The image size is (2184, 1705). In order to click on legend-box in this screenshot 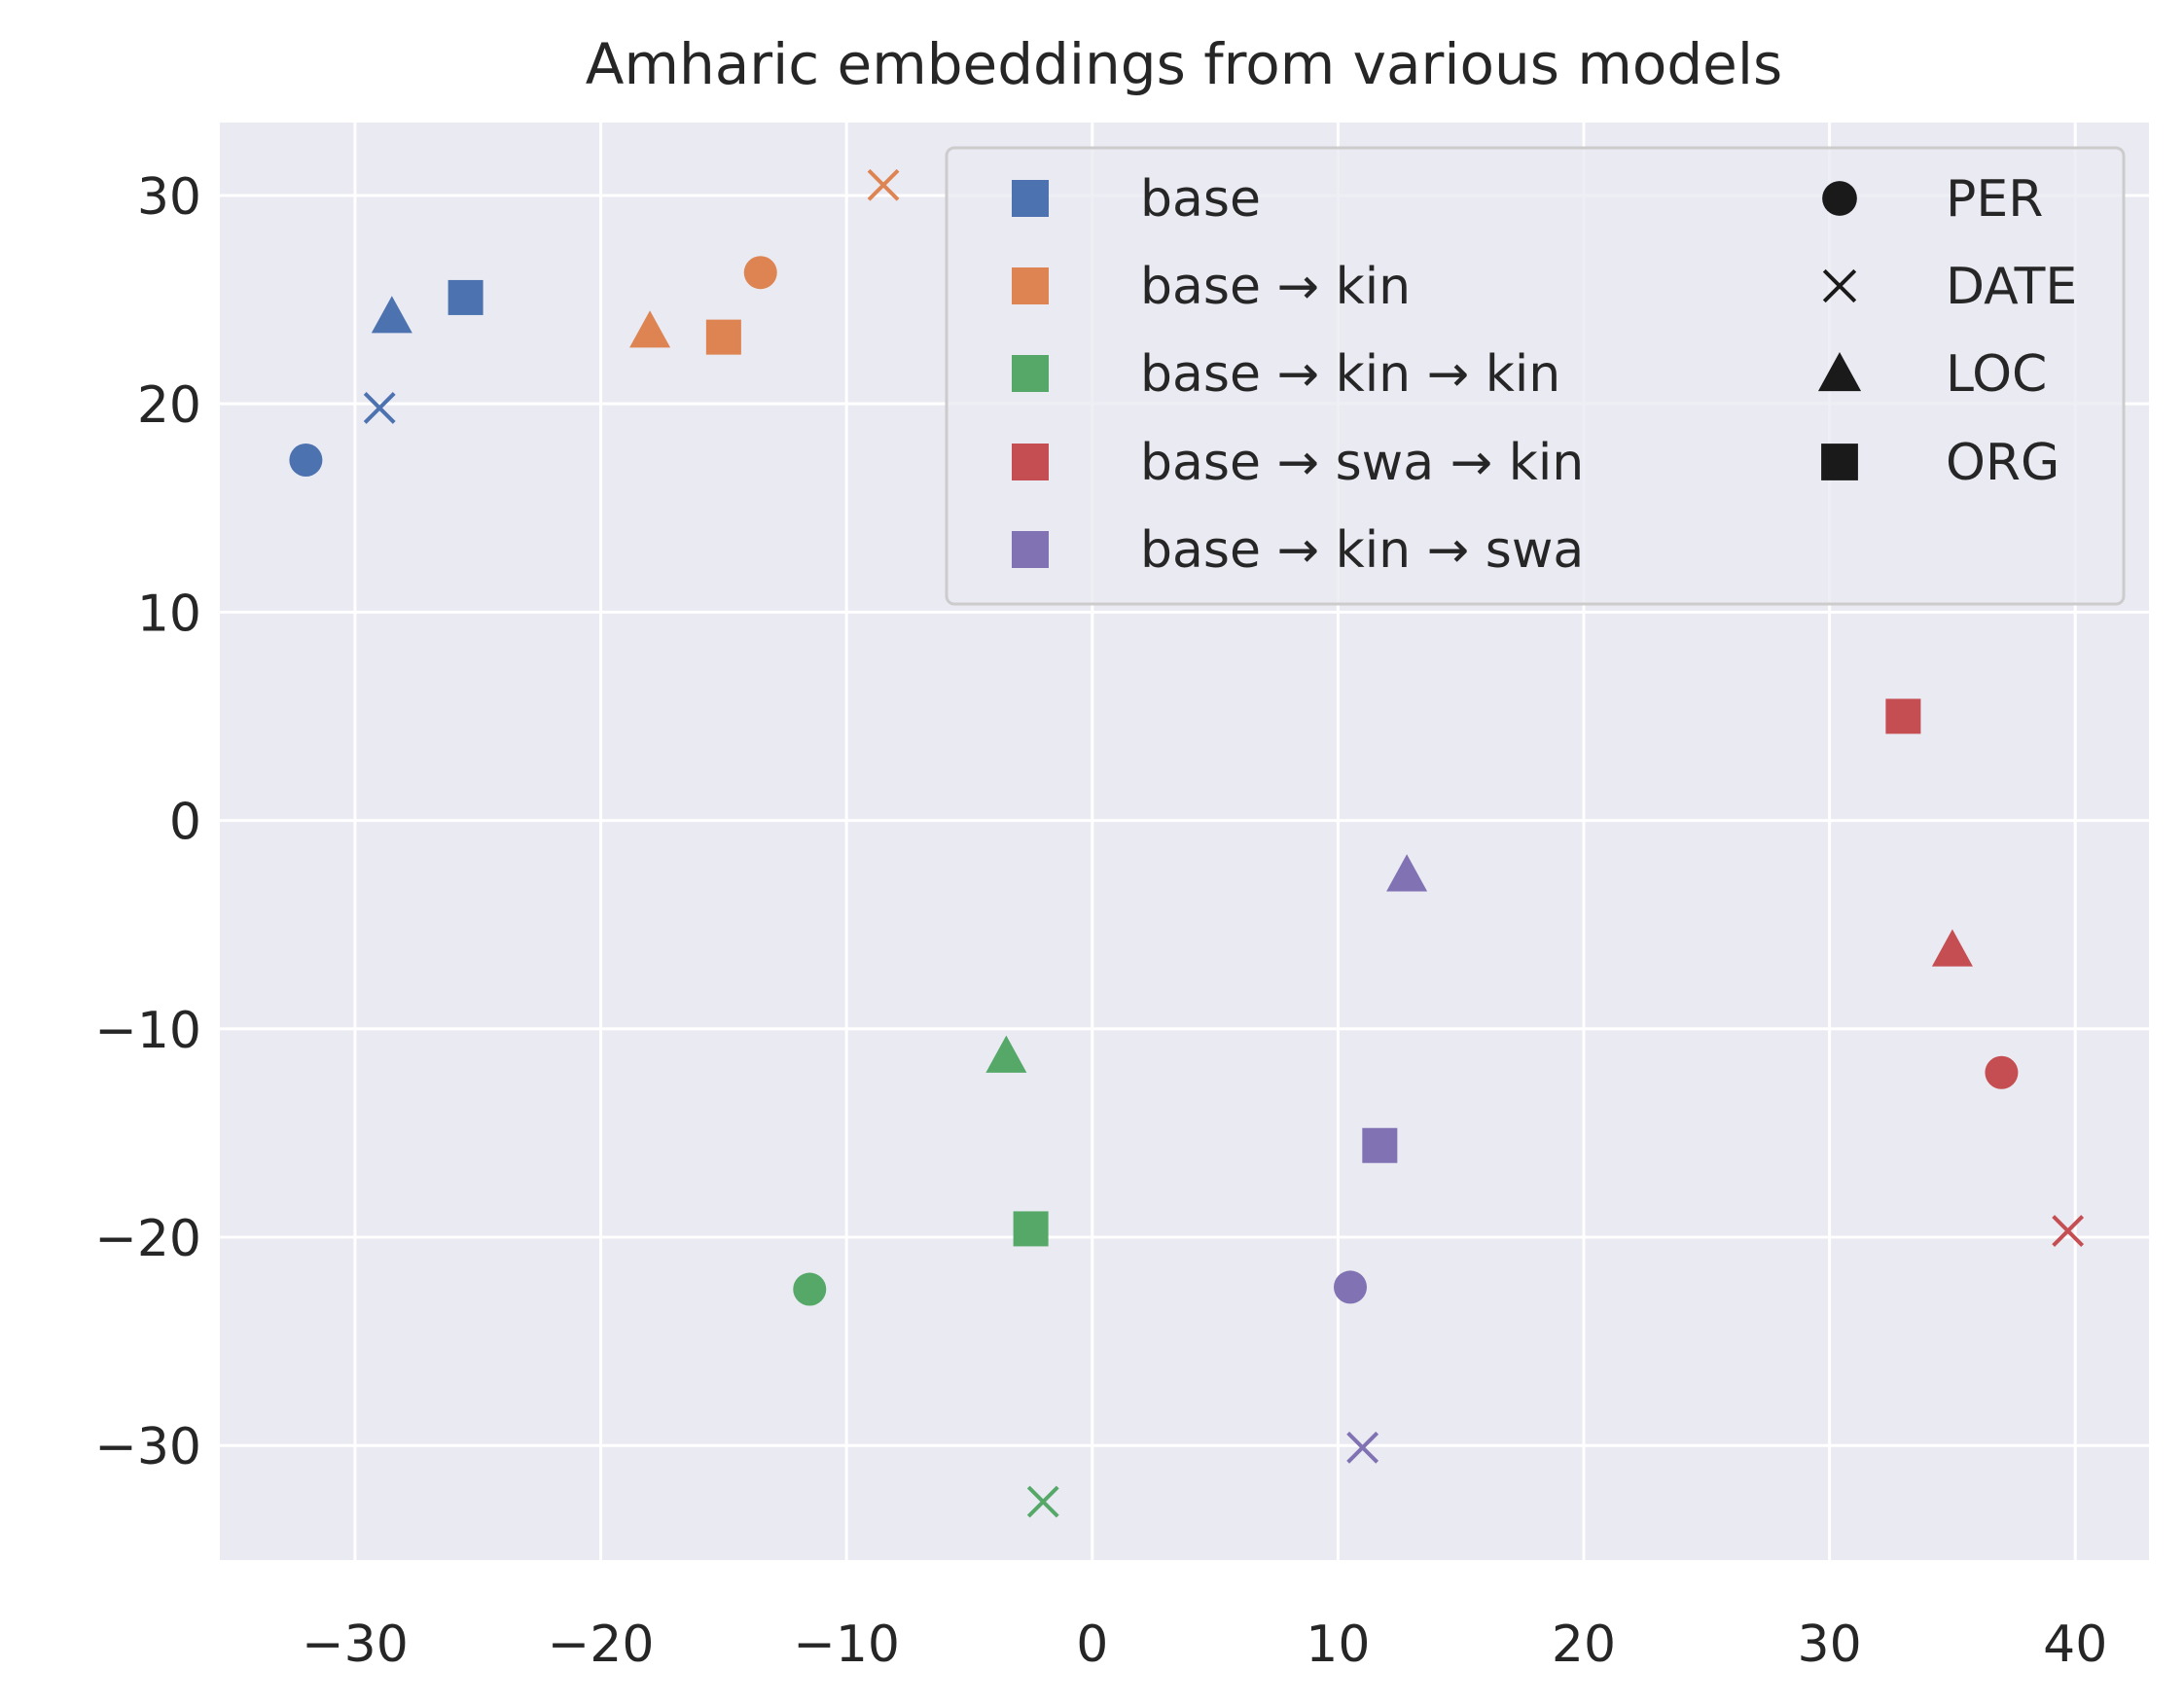, I will do `click(1535, 376)`.